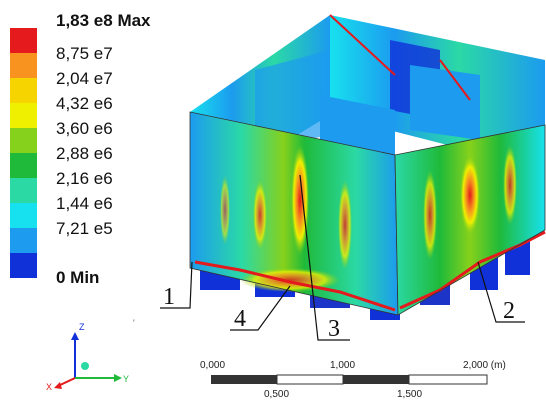 The image size is (546, 403). I want to click on legend-label-6: 2,16 e6, so click(84, 178).